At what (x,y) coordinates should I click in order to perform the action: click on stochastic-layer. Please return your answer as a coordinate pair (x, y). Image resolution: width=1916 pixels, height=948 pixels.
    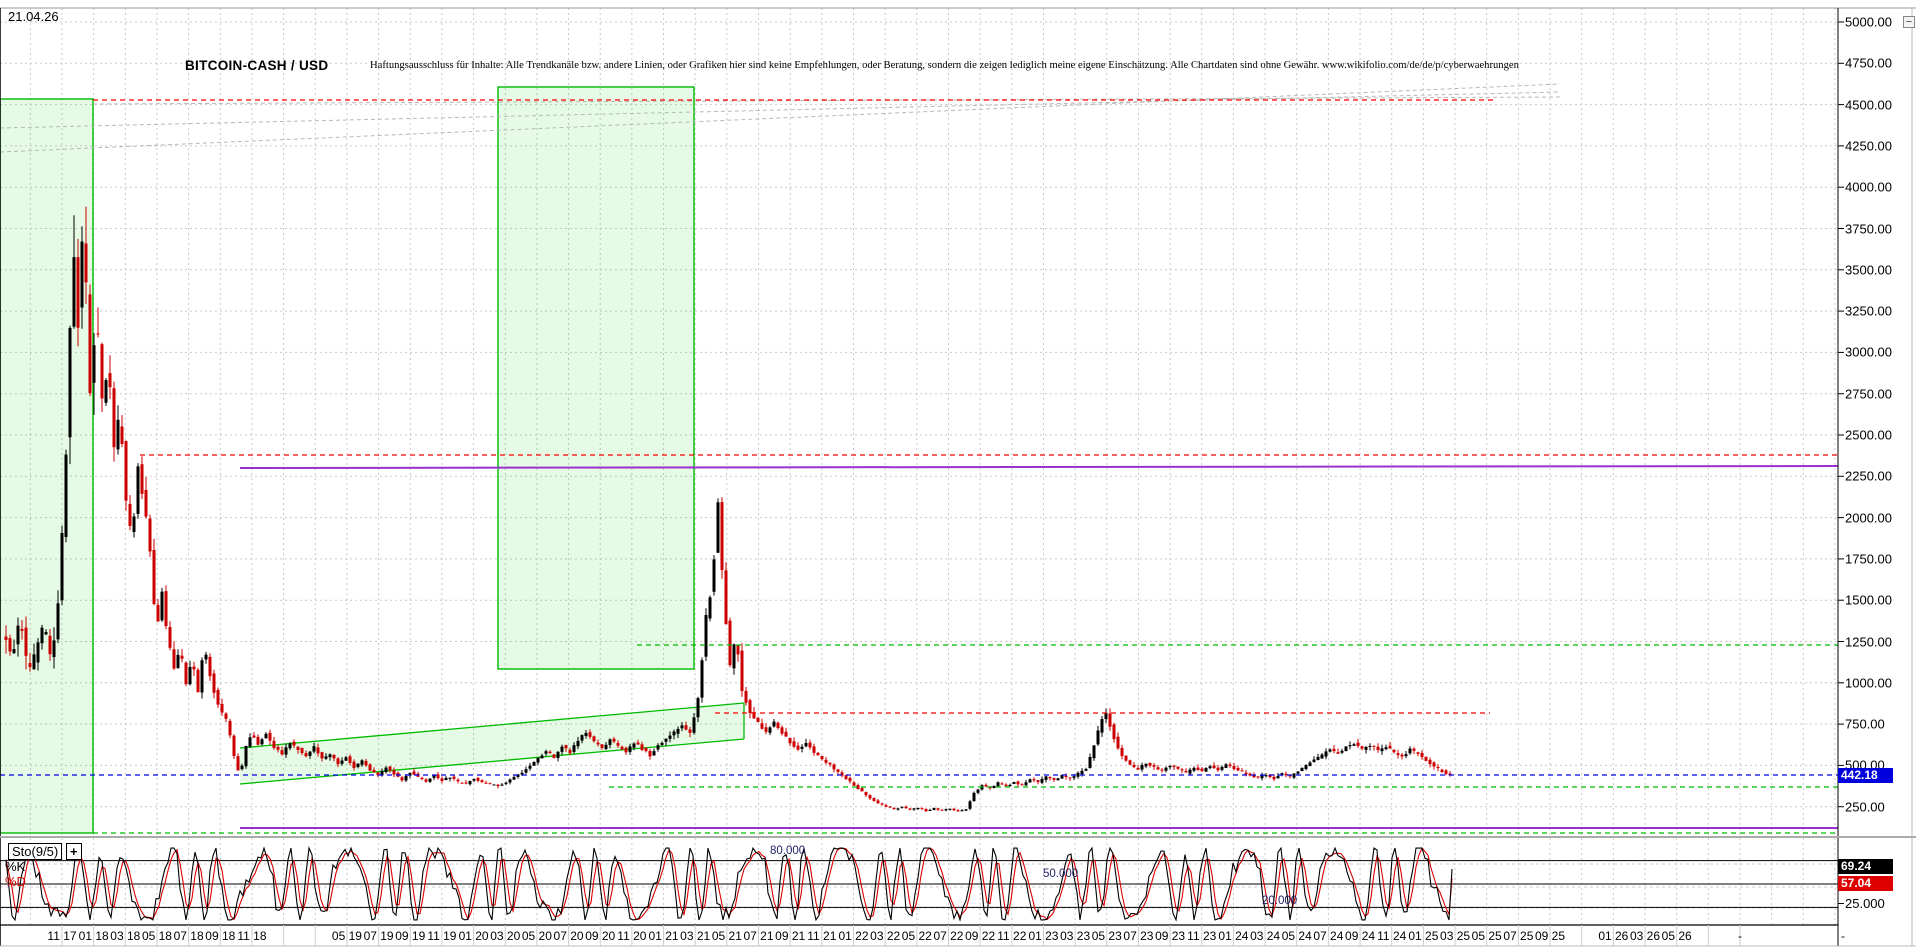
    Looking at the image, I should click on (919, 884).